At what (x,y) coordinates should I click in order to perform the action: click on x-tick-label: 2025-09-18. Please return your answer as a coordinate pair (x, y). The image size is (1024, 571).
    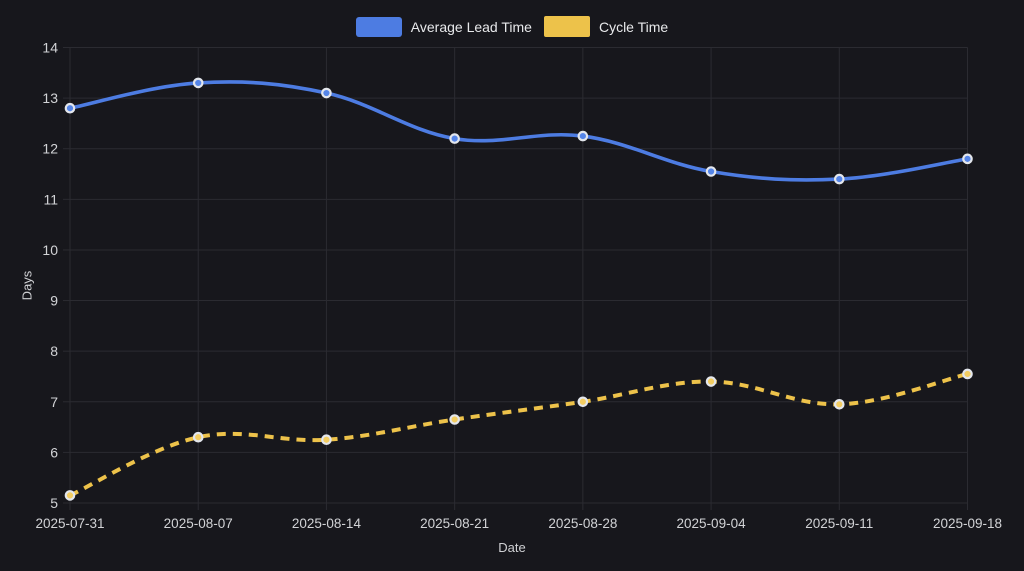
    Looking at the image, I should click on (967, 523).